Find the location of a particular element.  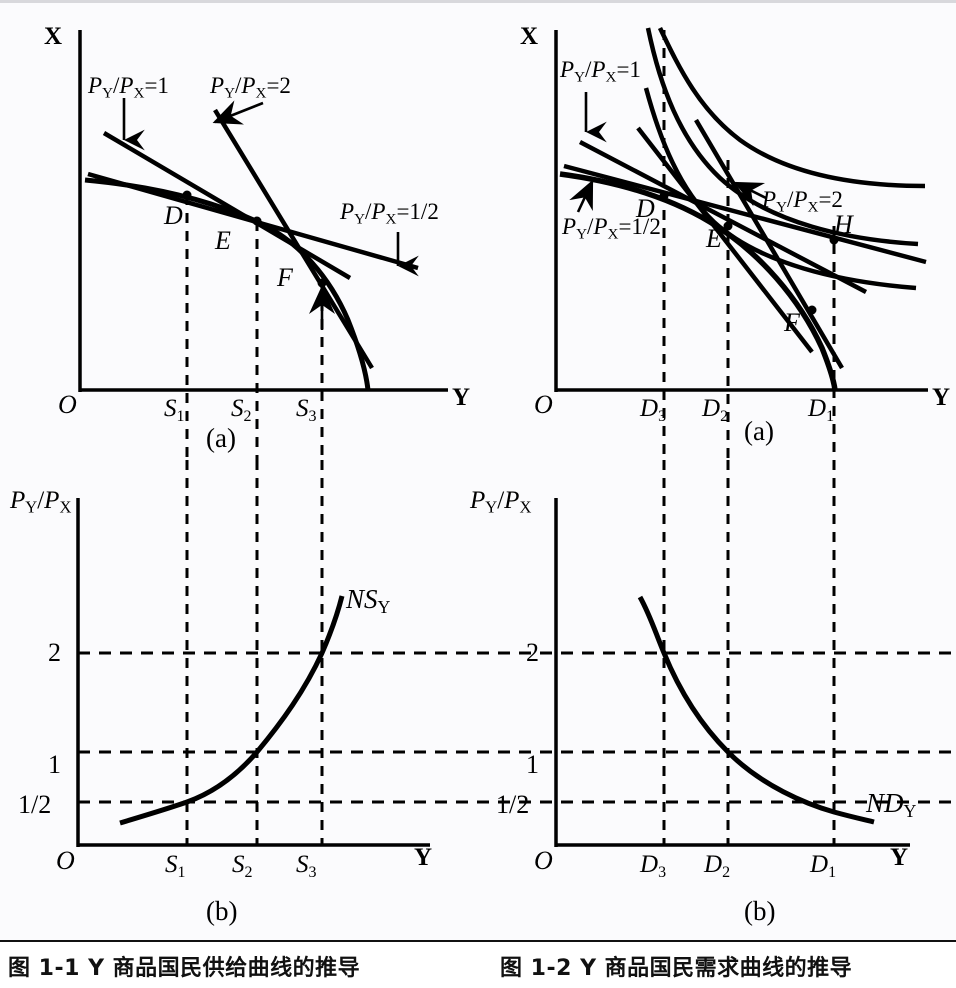

panel-b-left-subpanel-label: (b) is located at coordinates (222, 911).